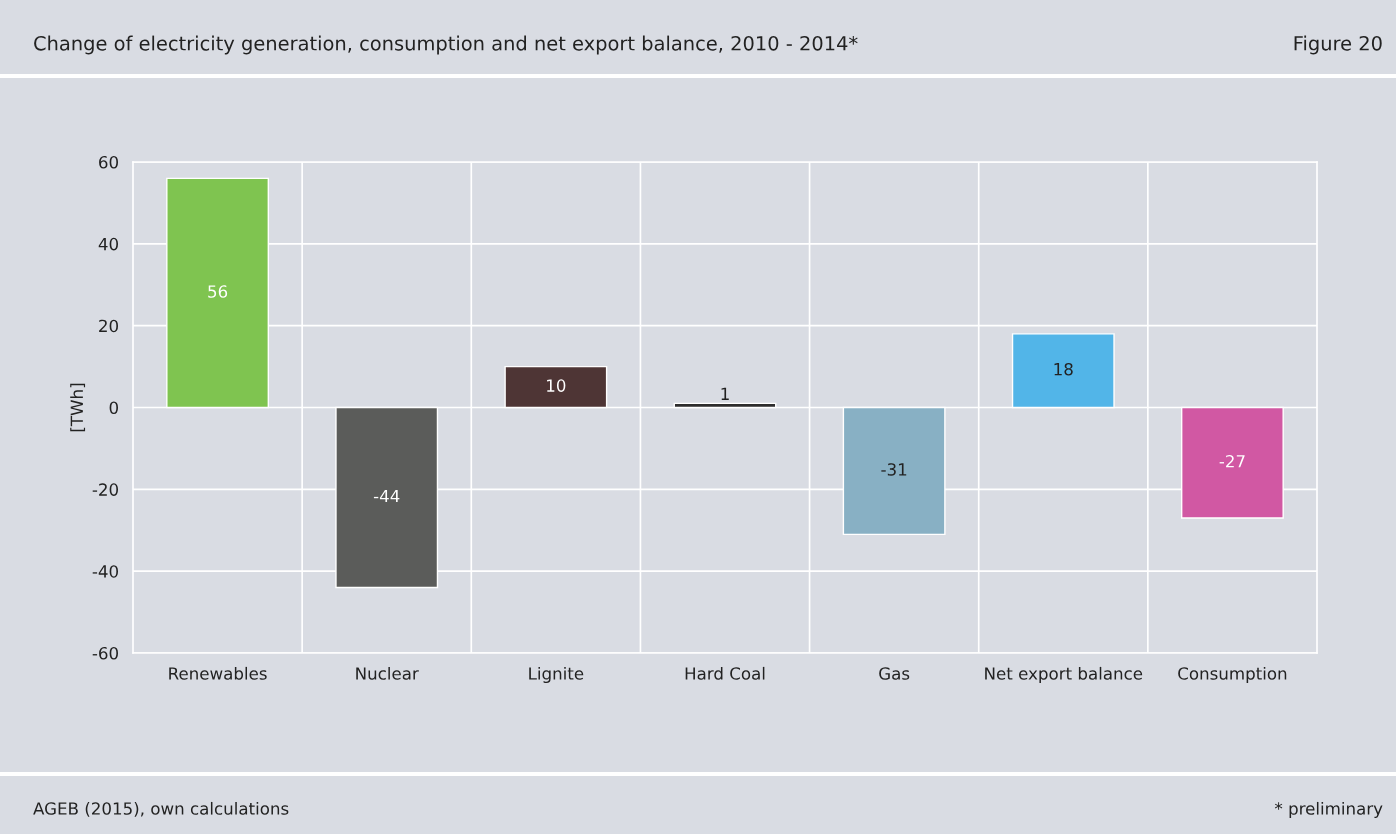 The image size is (1396, 834). What do you see at coordinates (894, 469) in the screenshot?
I see `data-label: -31` at bounding box center [894, 469].